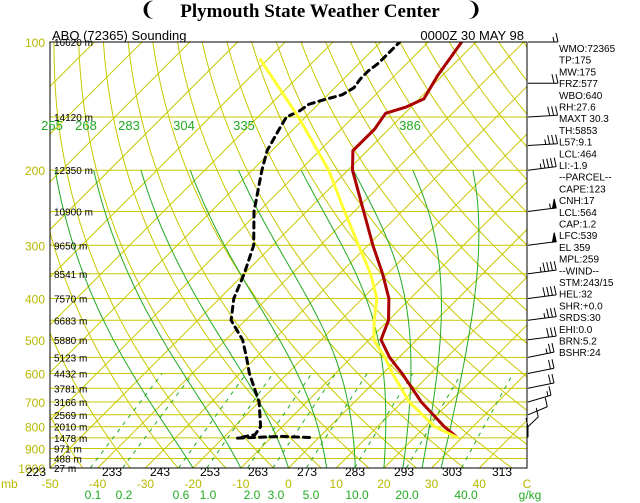 Image resolution: width=640 pixels, height=503 pixels. I want to click on temperature-tick-label: -20, so click(193, 484).